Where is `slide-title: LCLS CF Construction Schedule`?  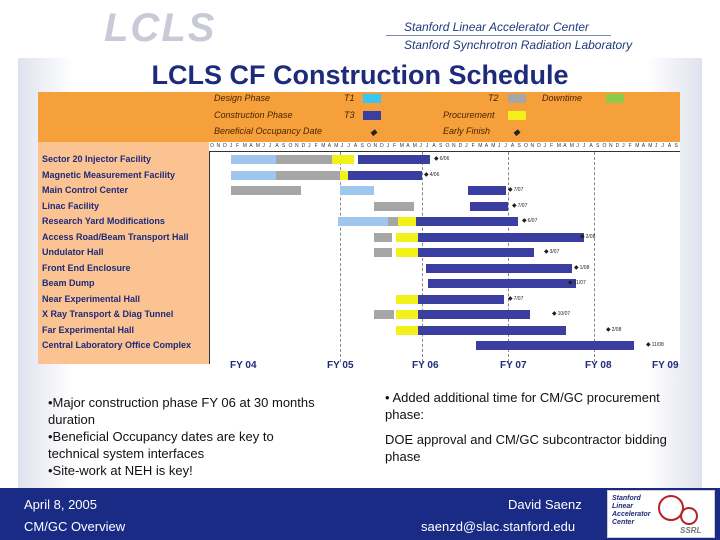 slide-title: LCLS CF Construction Schedule is located at coordinates (360, 75).